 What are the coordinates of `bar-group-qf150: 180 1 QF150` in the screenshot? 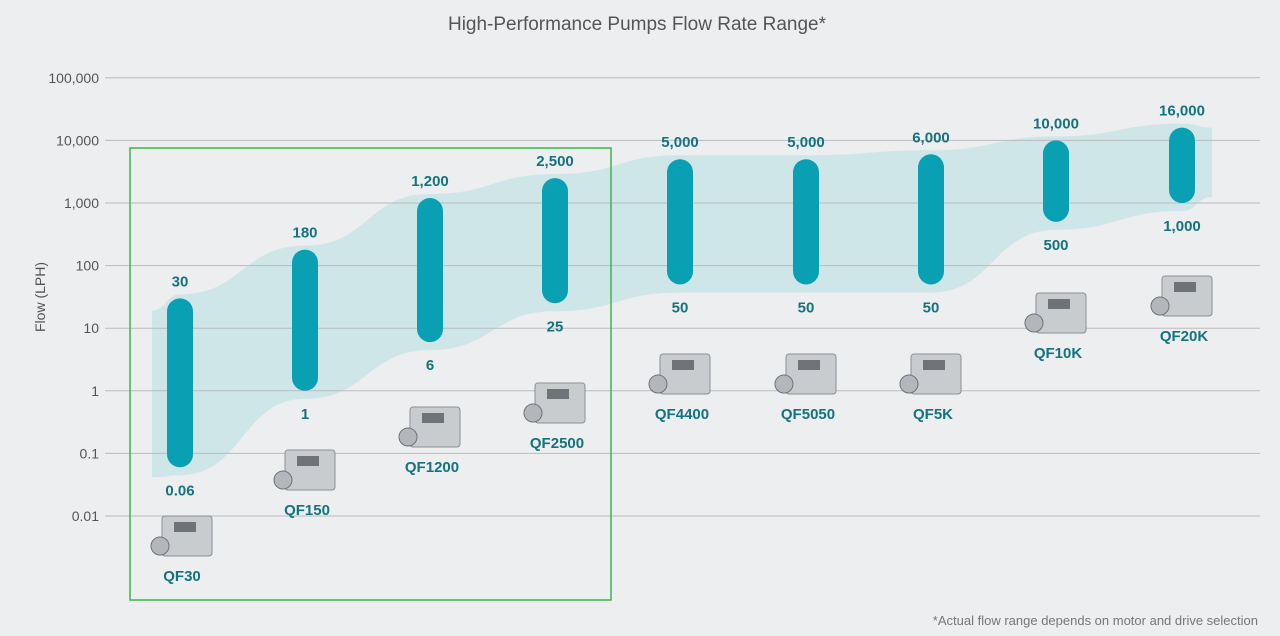 It's located at (304, 372).